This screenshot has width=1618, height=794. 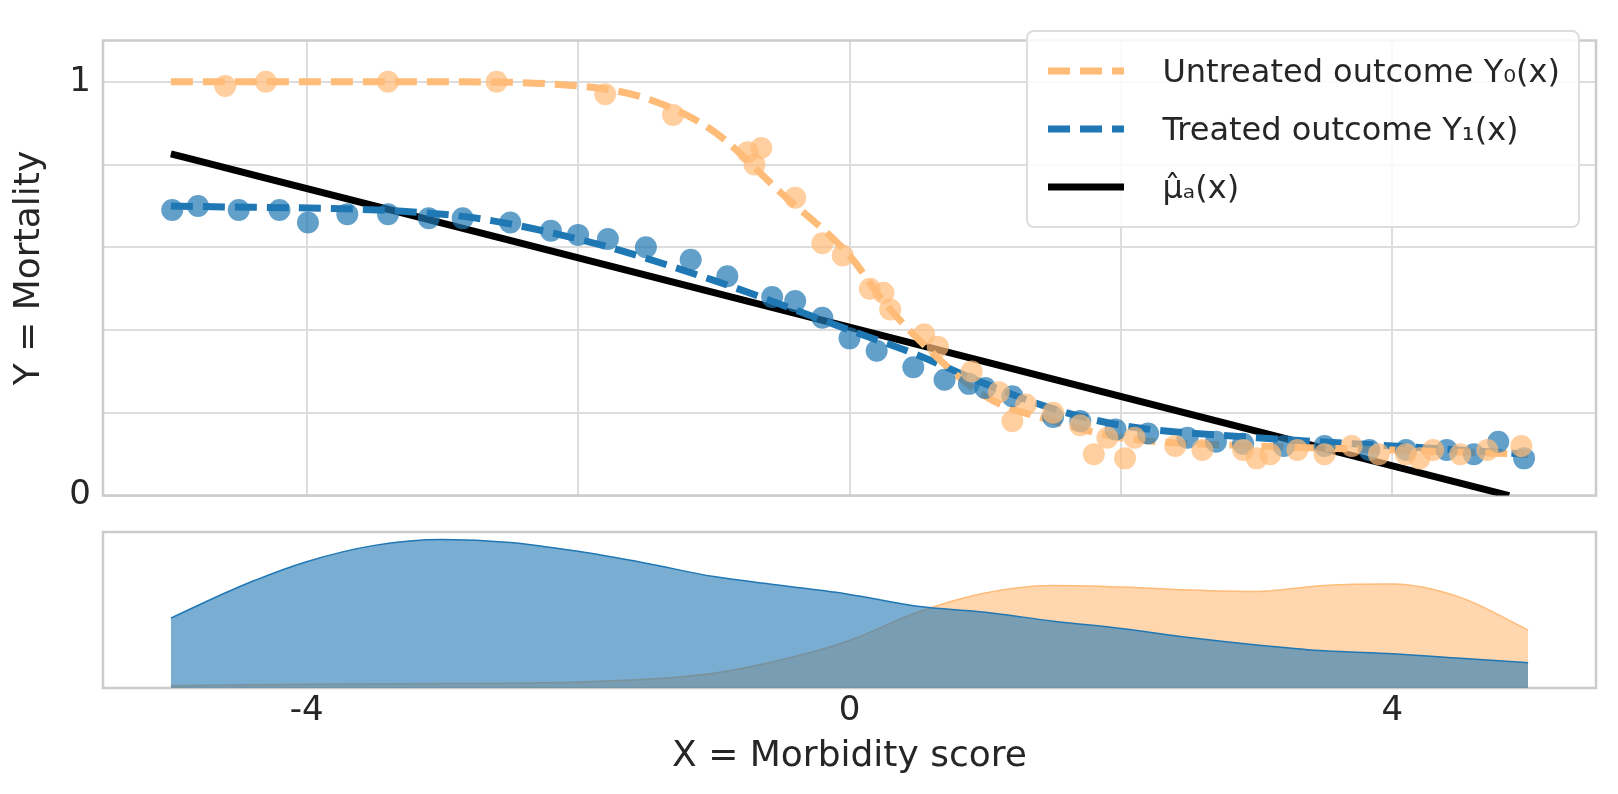 I want to click on x-tick-label: -4, so click(x=306, y=708).